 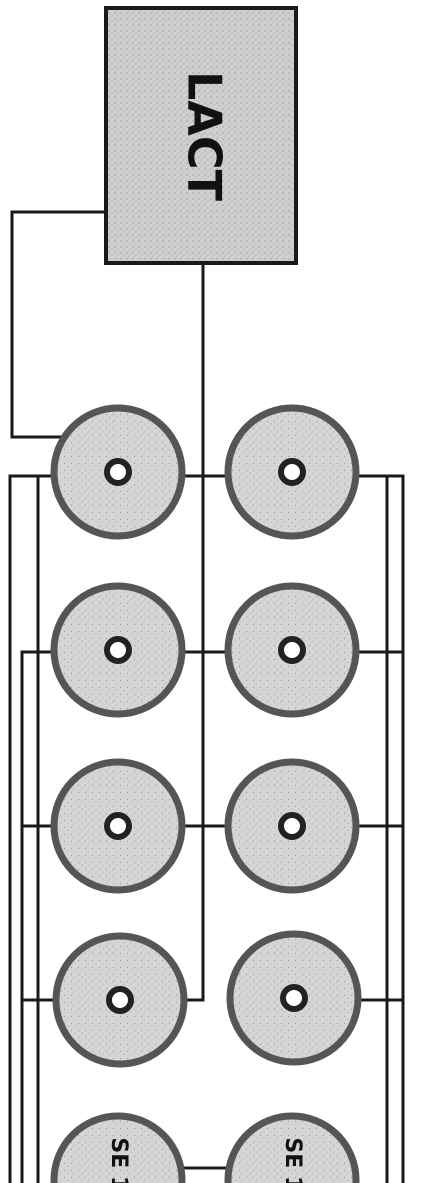 I want to click on tank-r3-left, so click(x=118, y=826).